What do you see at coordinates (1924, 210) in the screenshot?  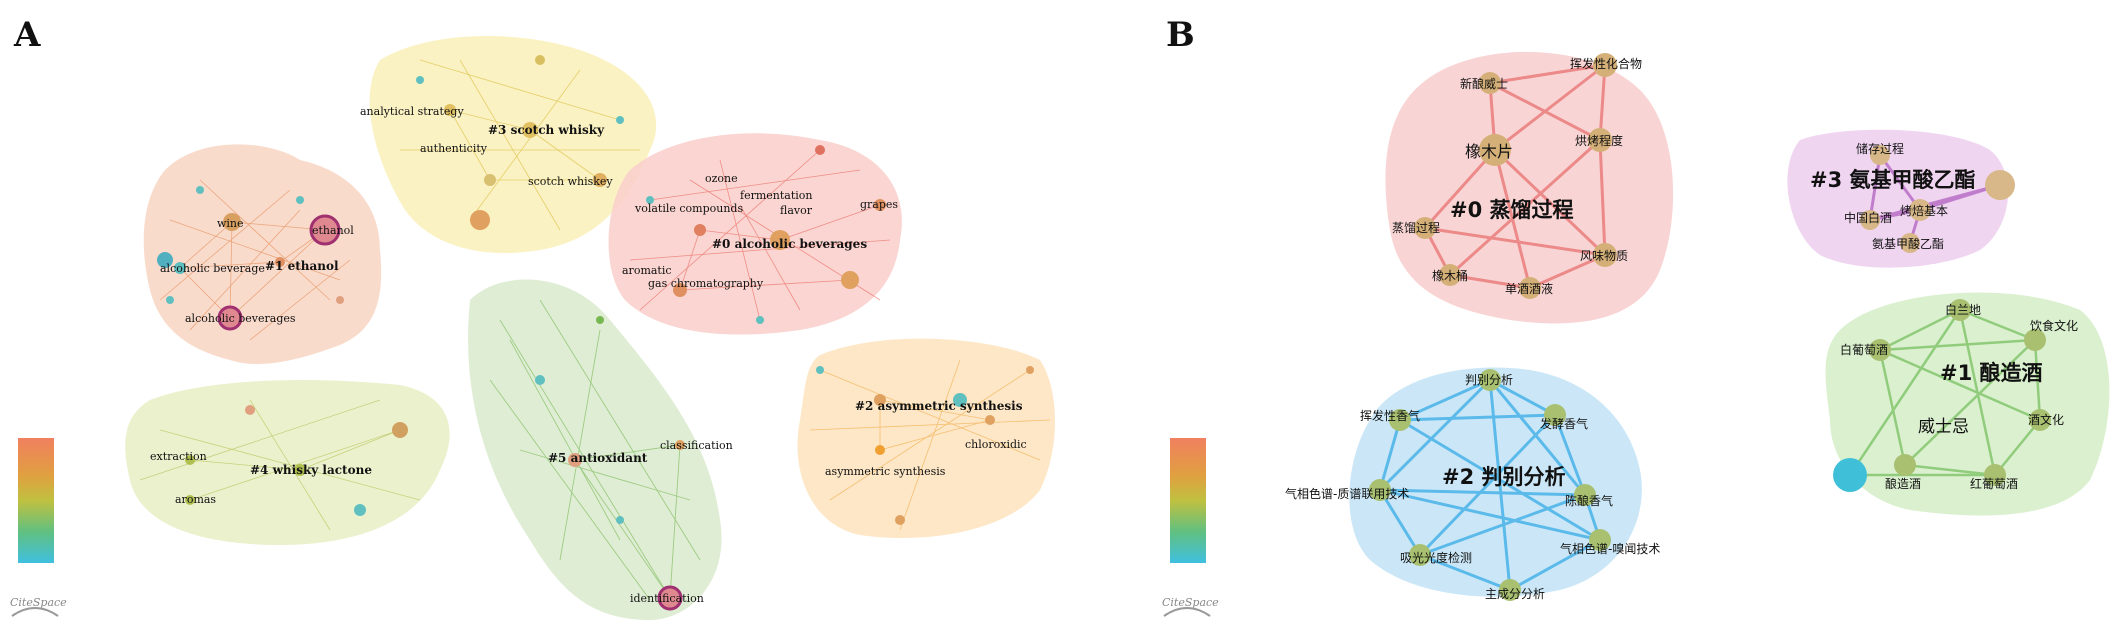 I see `svg-text: 烤焙基本` at bounding box center [1924, 210].